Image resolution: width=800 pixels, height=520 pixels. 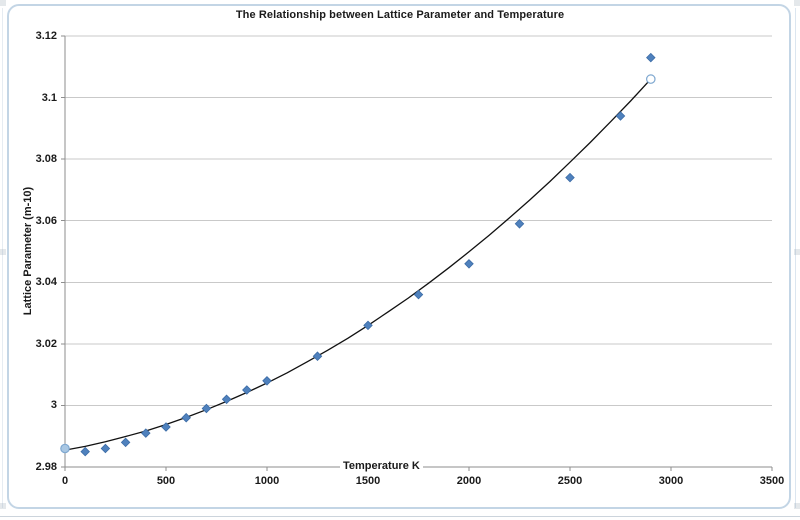 I want to click on y-axis-title: Lattice Parameter (m-10), so click(x=28, y=251).